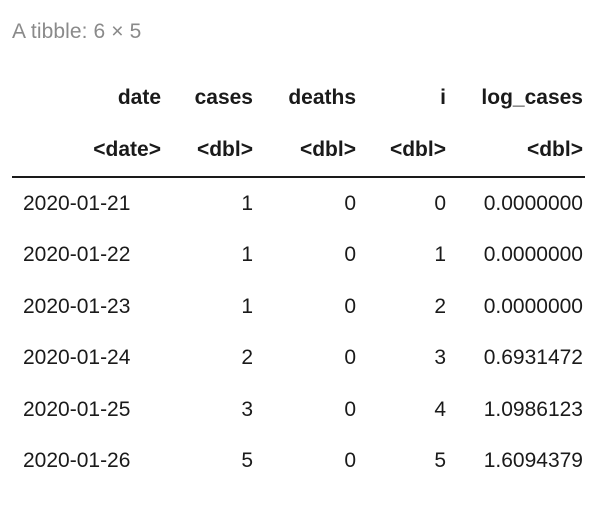 The height and width of the screenshot is (506, 596). I want to click on table-row: 2020-01-23 1 0 2 0.0000000, so click(298, 307).